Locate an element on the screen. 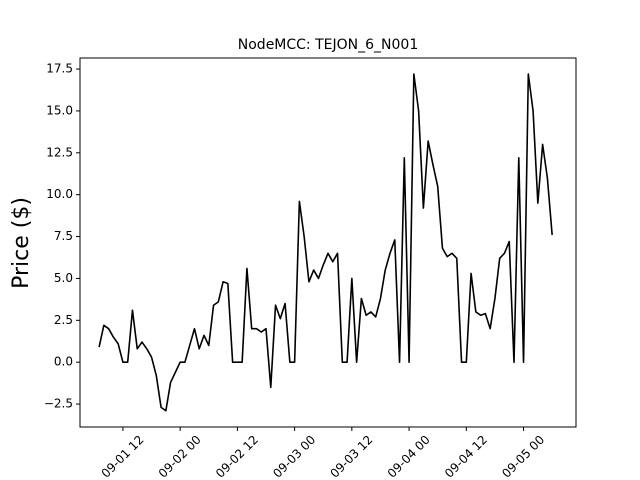 Image resolution: width=640 pixels, height=480 pixels. x-tick-label: 09-02 12 is located at coordinates (237, 456).